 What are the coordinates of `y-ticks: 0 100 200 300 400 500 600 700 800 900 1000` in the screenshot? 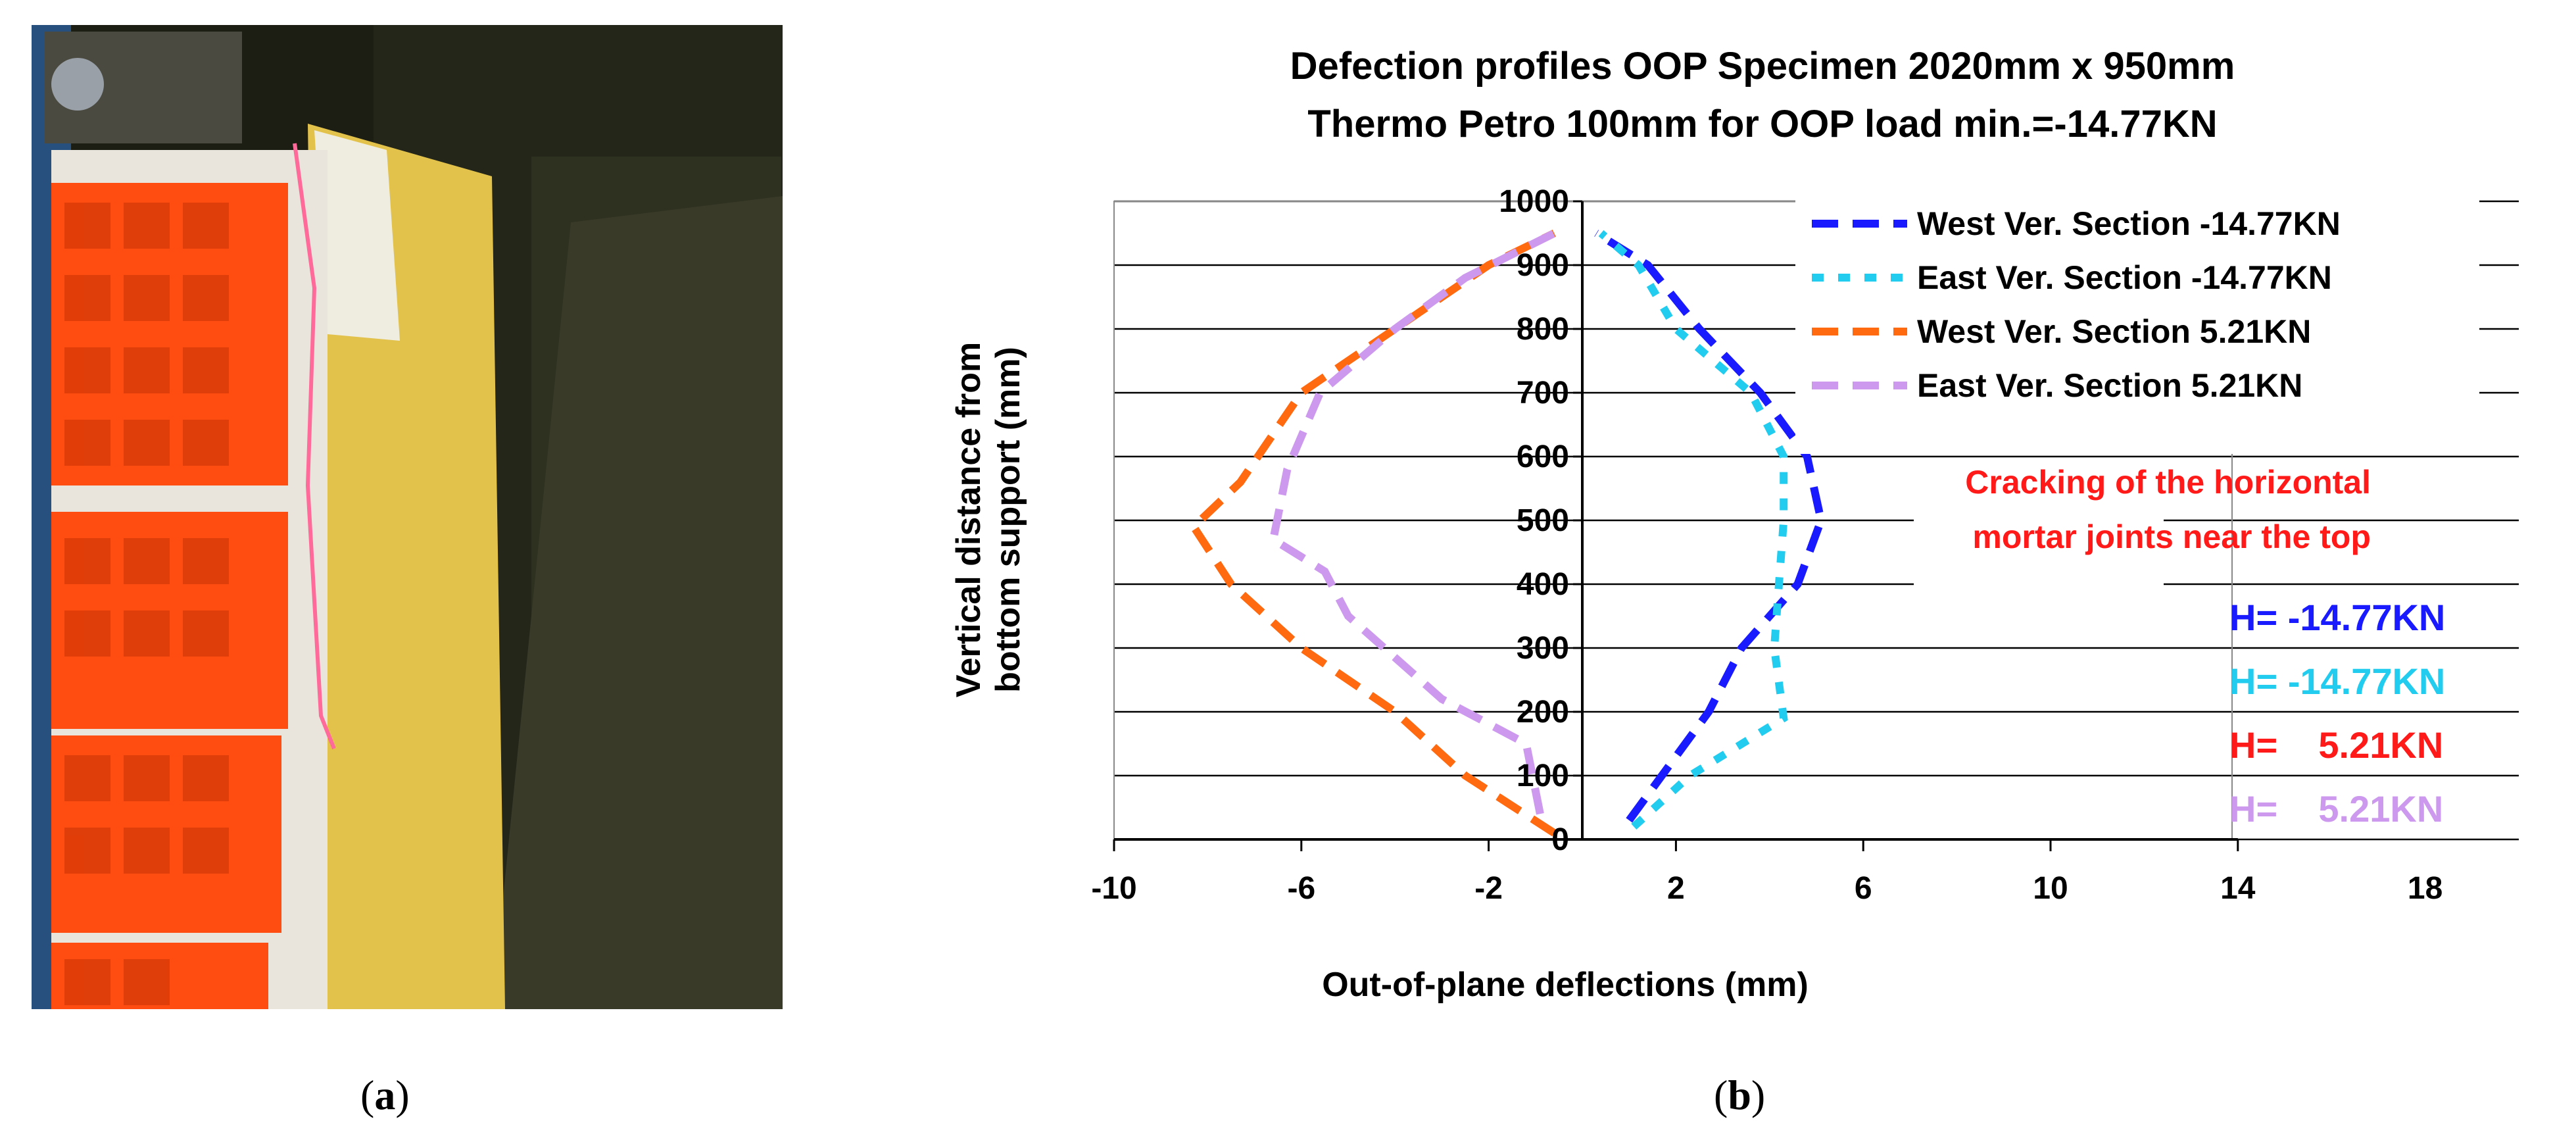 It's located at (1541, 520).